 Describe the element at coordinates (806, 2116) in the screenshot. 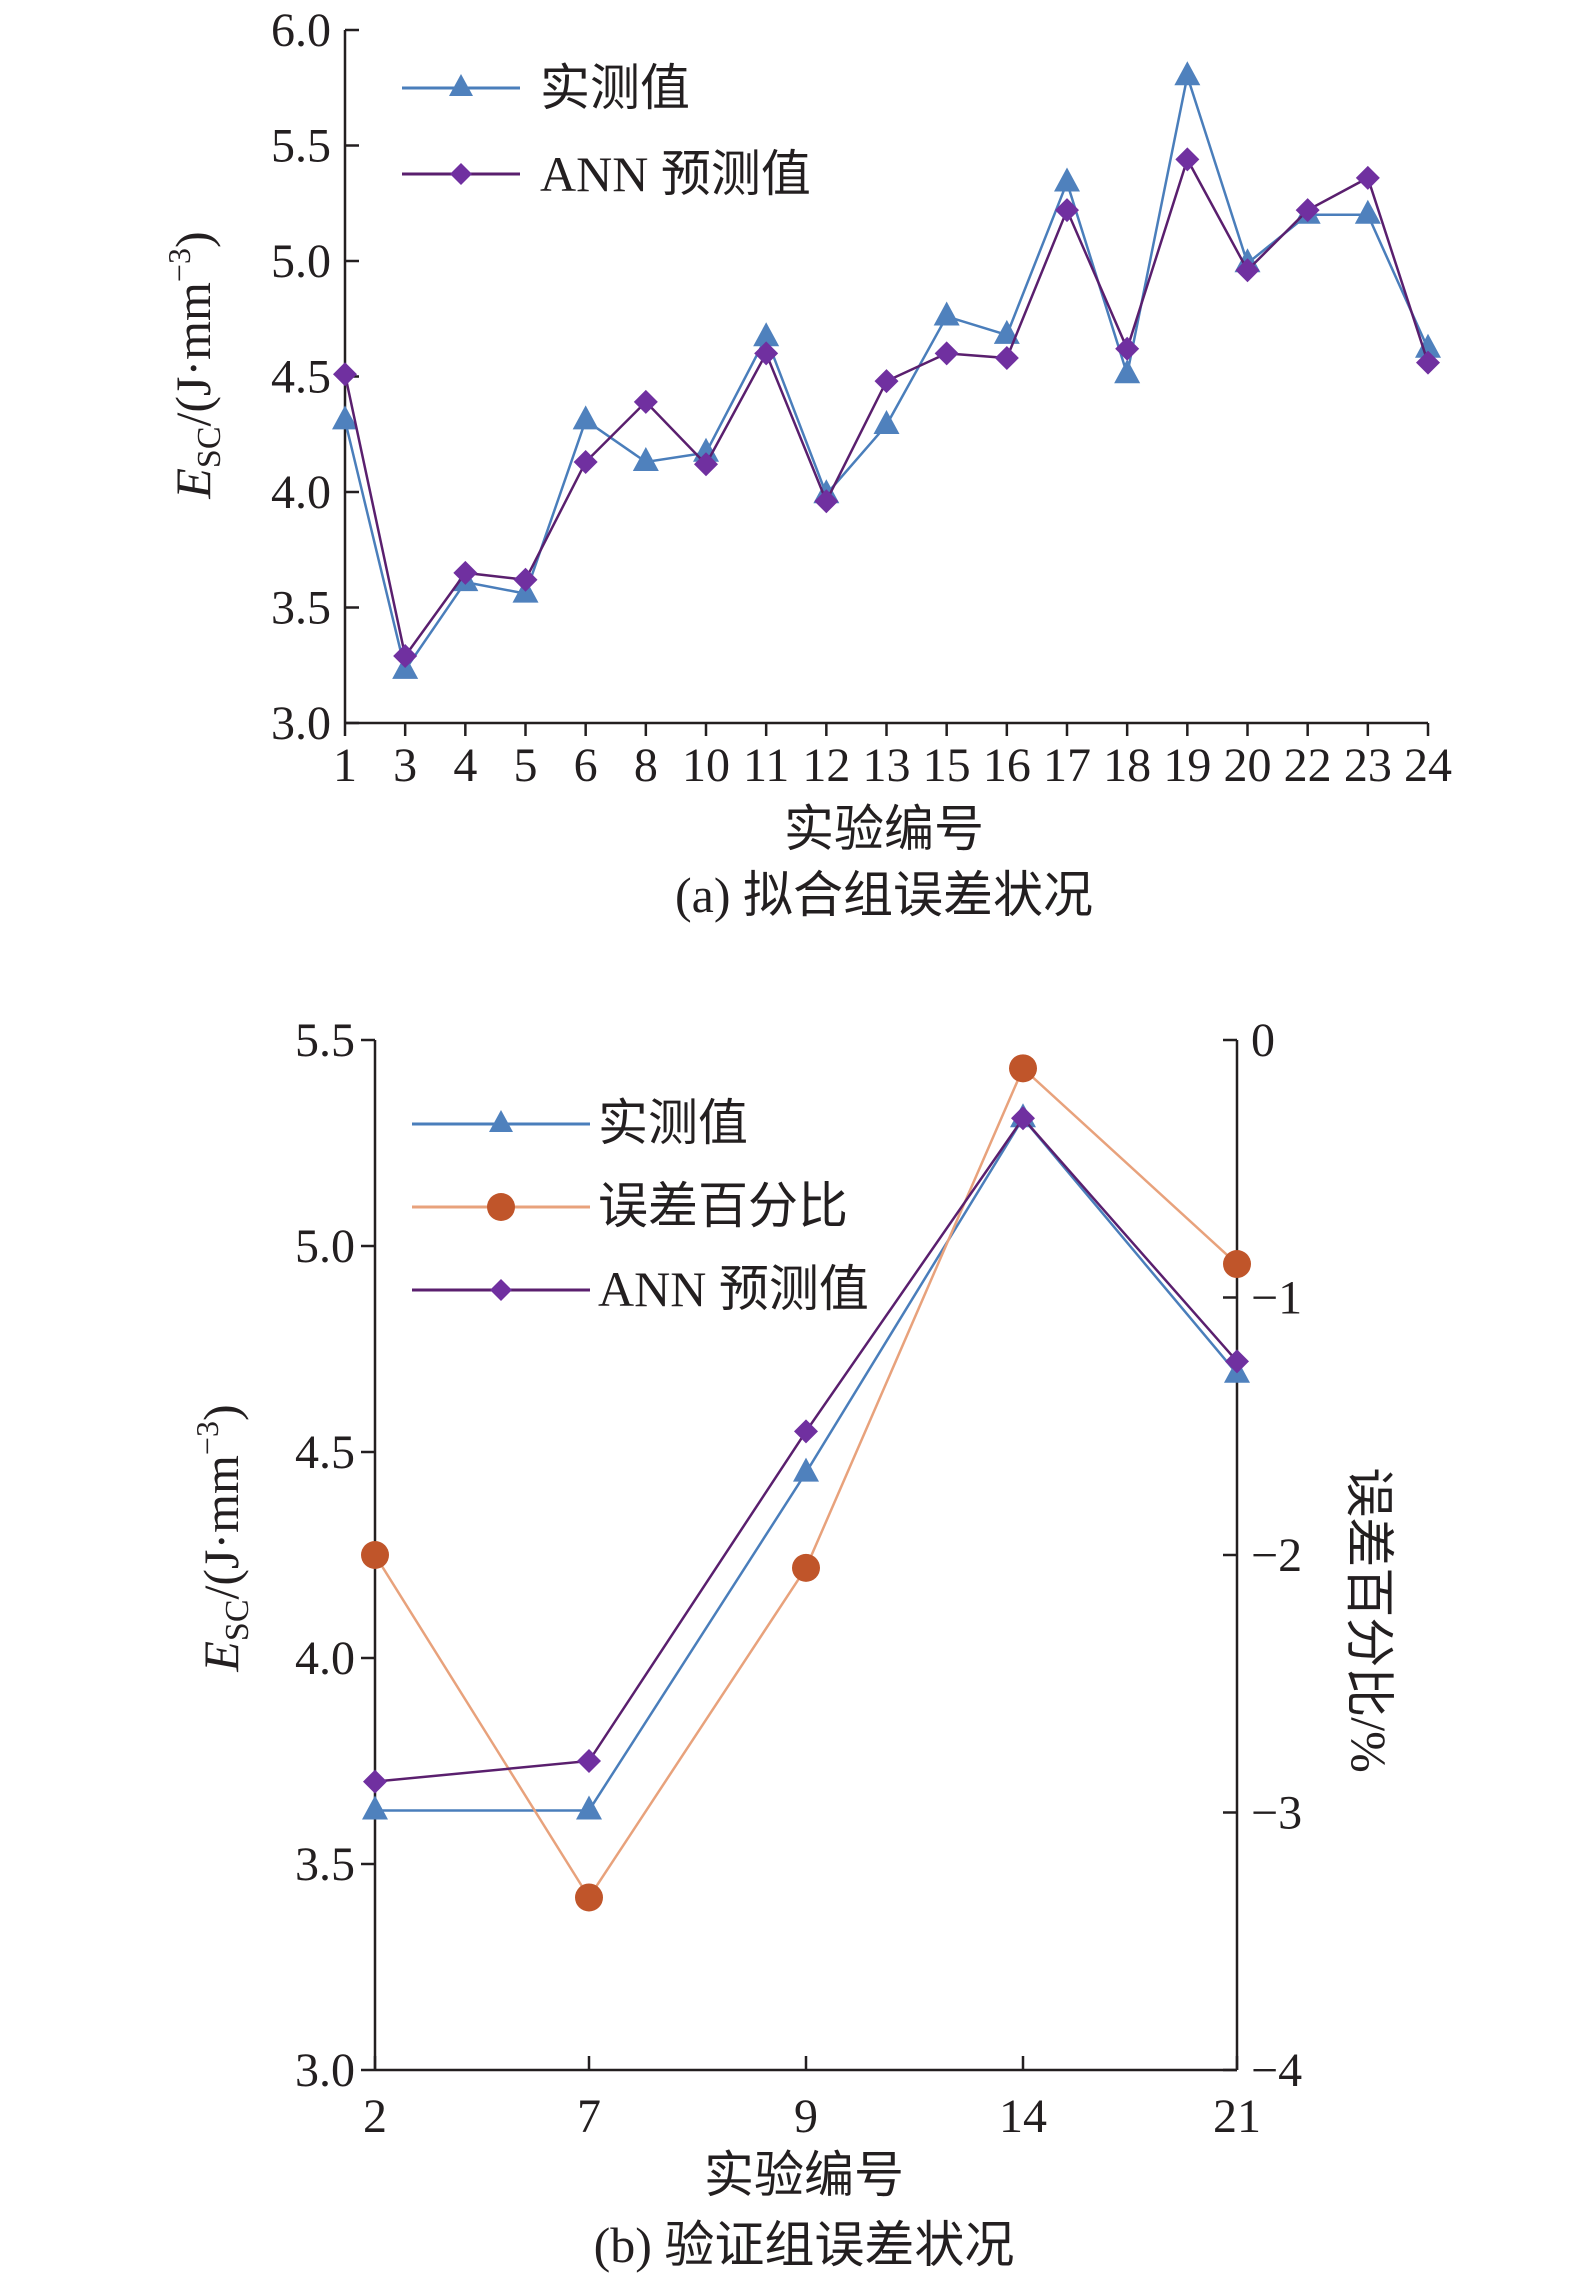

I see `x-tick-label: 9` at that location.